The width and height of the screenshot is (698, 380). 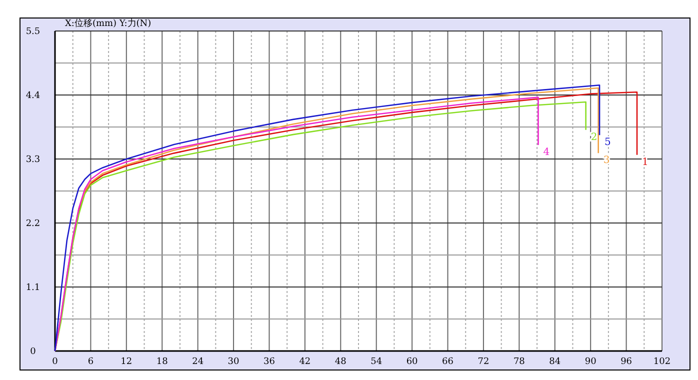 What do you see at coordinates (234, 362) in the screenshot?
I see `x-tick-label: 30` at bounding box center [234, 362].